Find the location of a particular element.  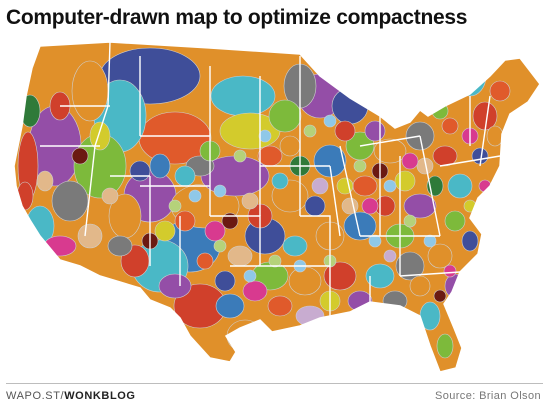

footer-divider is located at coordinates (274, 383).